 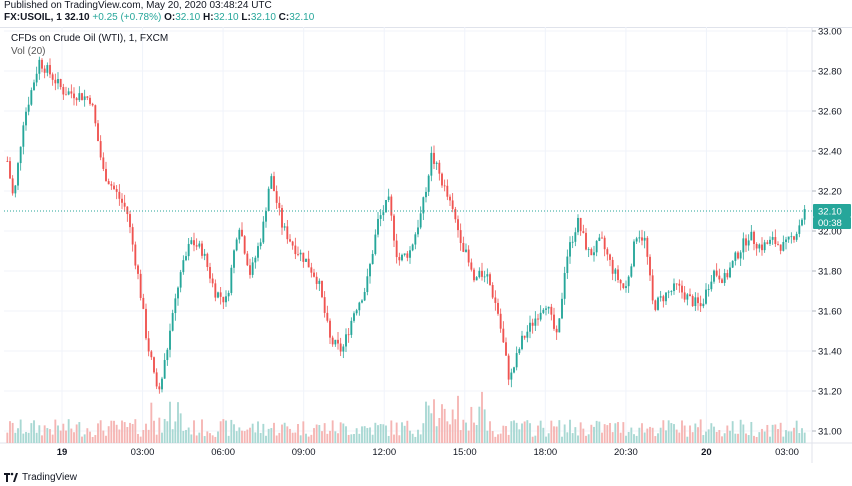 What do you see at coordinates (830, 32) in the screenshot?
I see `y-tick-label: 33.00` at bounding box center [830, 32].